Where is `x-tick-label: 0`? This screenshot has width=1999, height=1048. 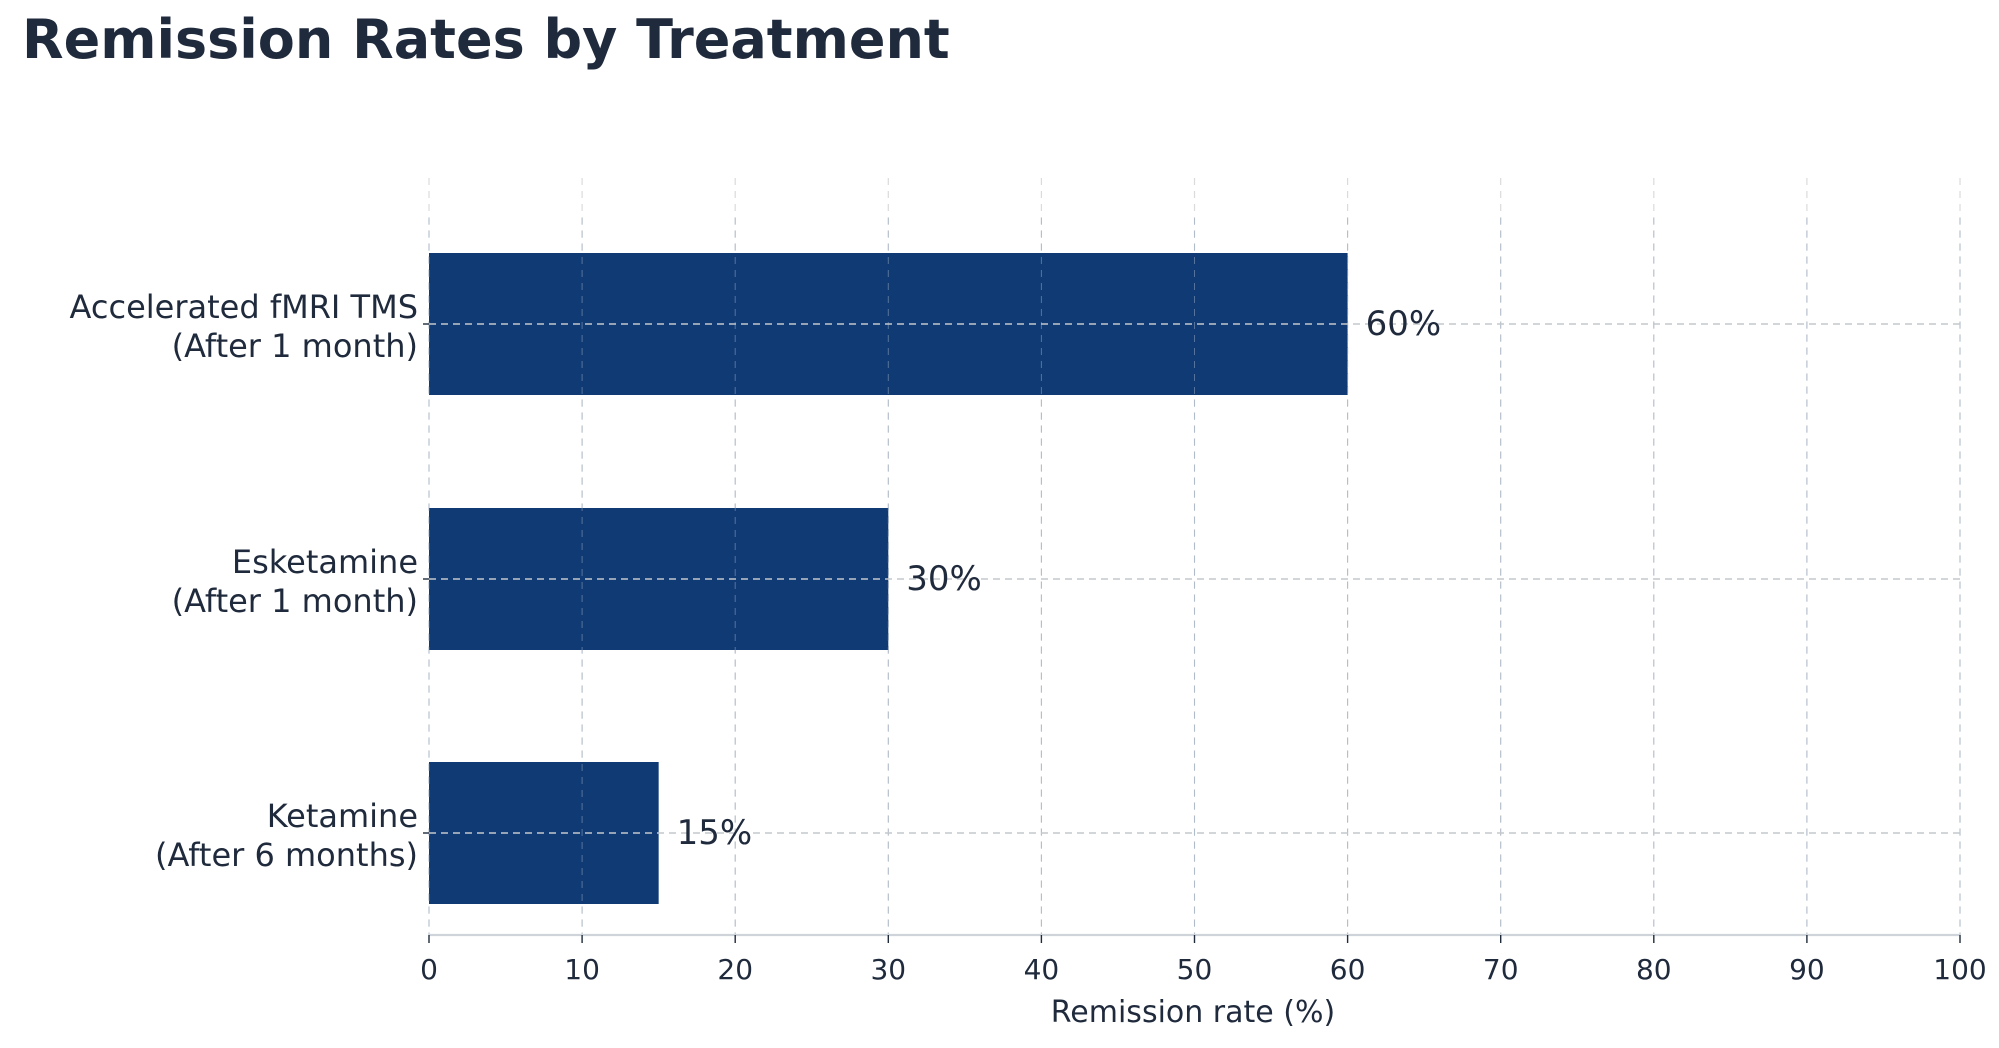 x-tick-label: 0 is located at coordinates (429, 969).